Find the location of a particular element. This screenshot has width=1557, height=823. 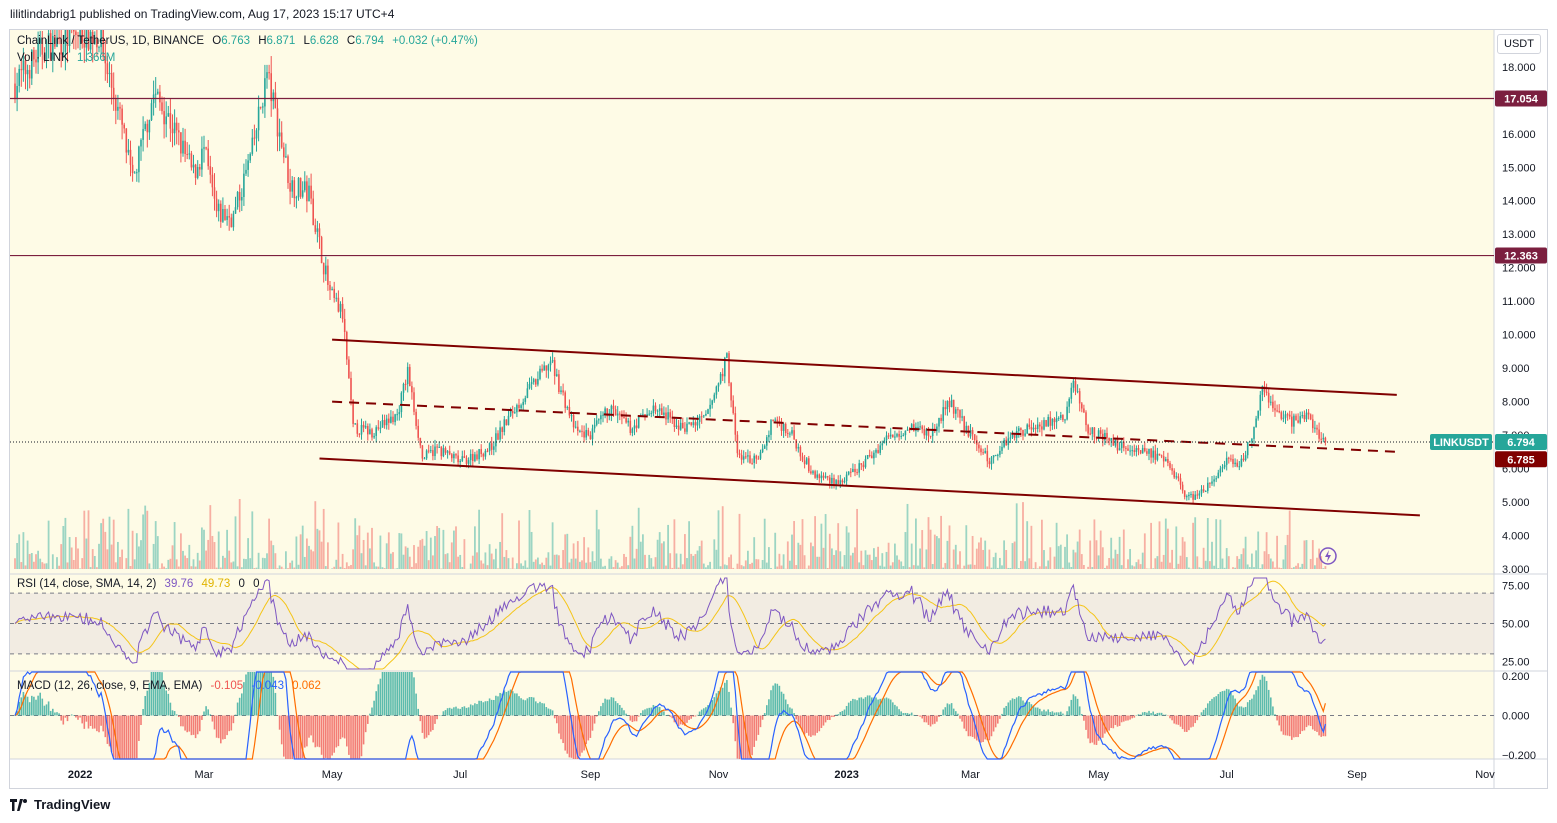

price-tick-label: 3.000 is located at coordinates (1516, 570).